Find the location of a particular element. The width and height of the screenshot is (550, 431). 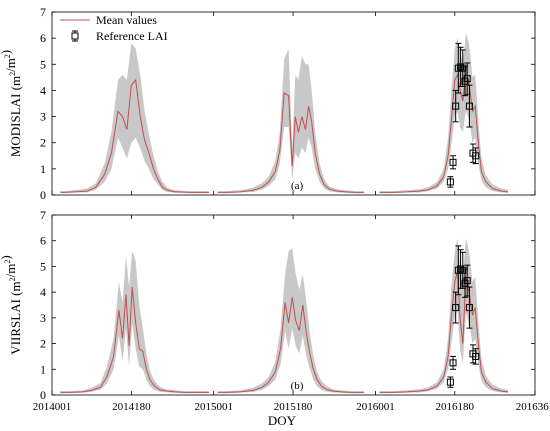

x-tick-label: 2016361 is located at coordinates (533, 407).